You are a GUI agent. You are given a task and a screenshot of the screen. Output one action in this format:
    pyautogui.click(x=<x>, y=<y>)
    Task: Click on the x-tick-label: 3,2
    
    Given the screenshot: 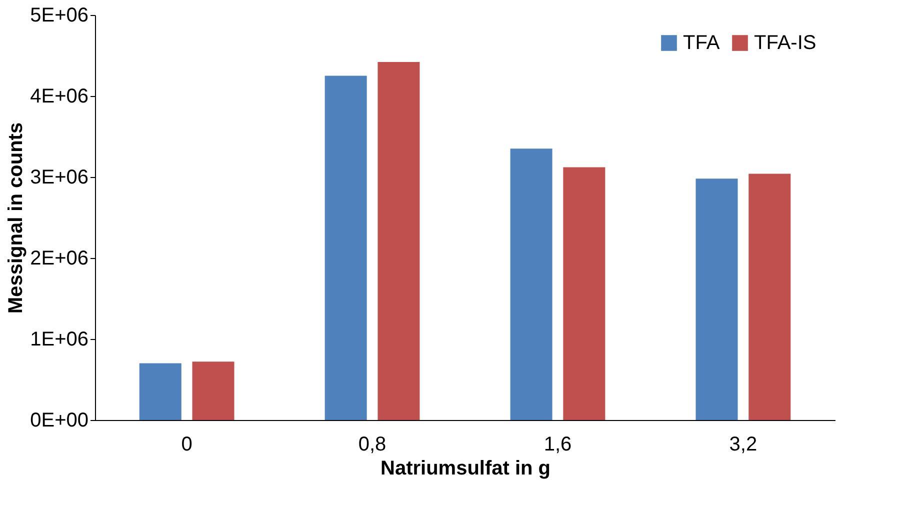 What is the action you would take?
    pyautogui.click(x=743, y=445)
    